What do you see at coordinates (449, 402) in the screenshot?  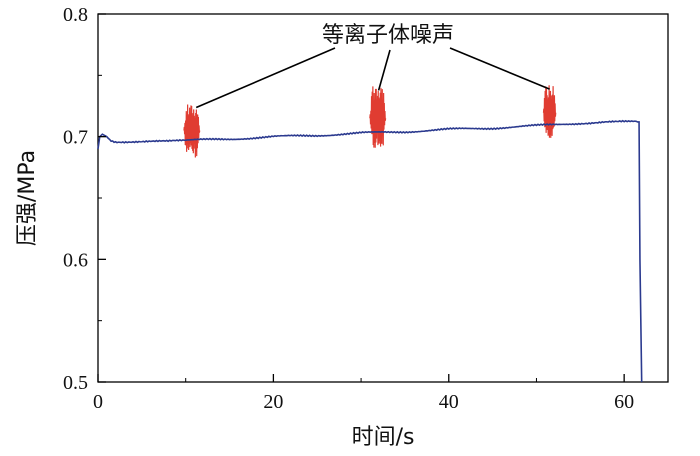 I see `x-tick-label: 40` at bounding box center [449, 402].